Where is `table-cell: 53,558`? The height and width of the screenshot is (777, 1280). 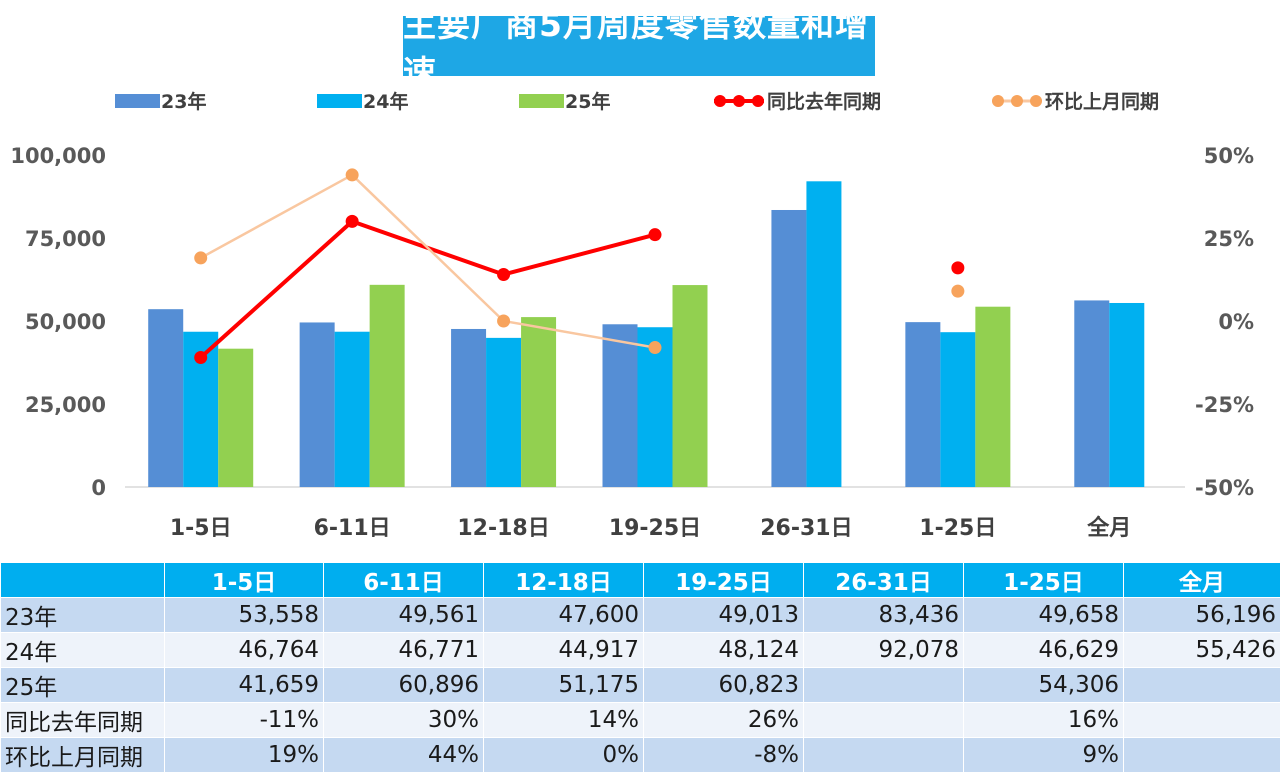 table-cell: 53,558 is located at coordinates (244, 615).